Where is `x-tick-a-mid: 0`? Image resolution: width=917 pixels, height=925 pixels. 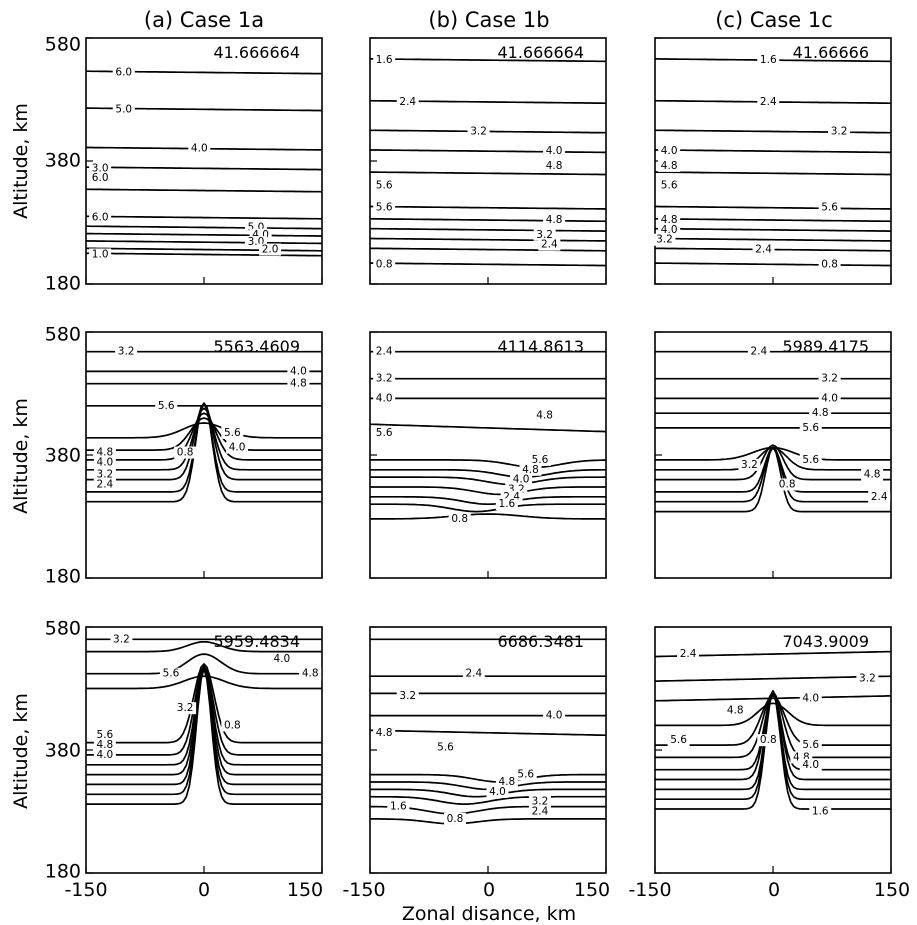
x-tick-a-mid: 0 is located at coordinates (204, 890).